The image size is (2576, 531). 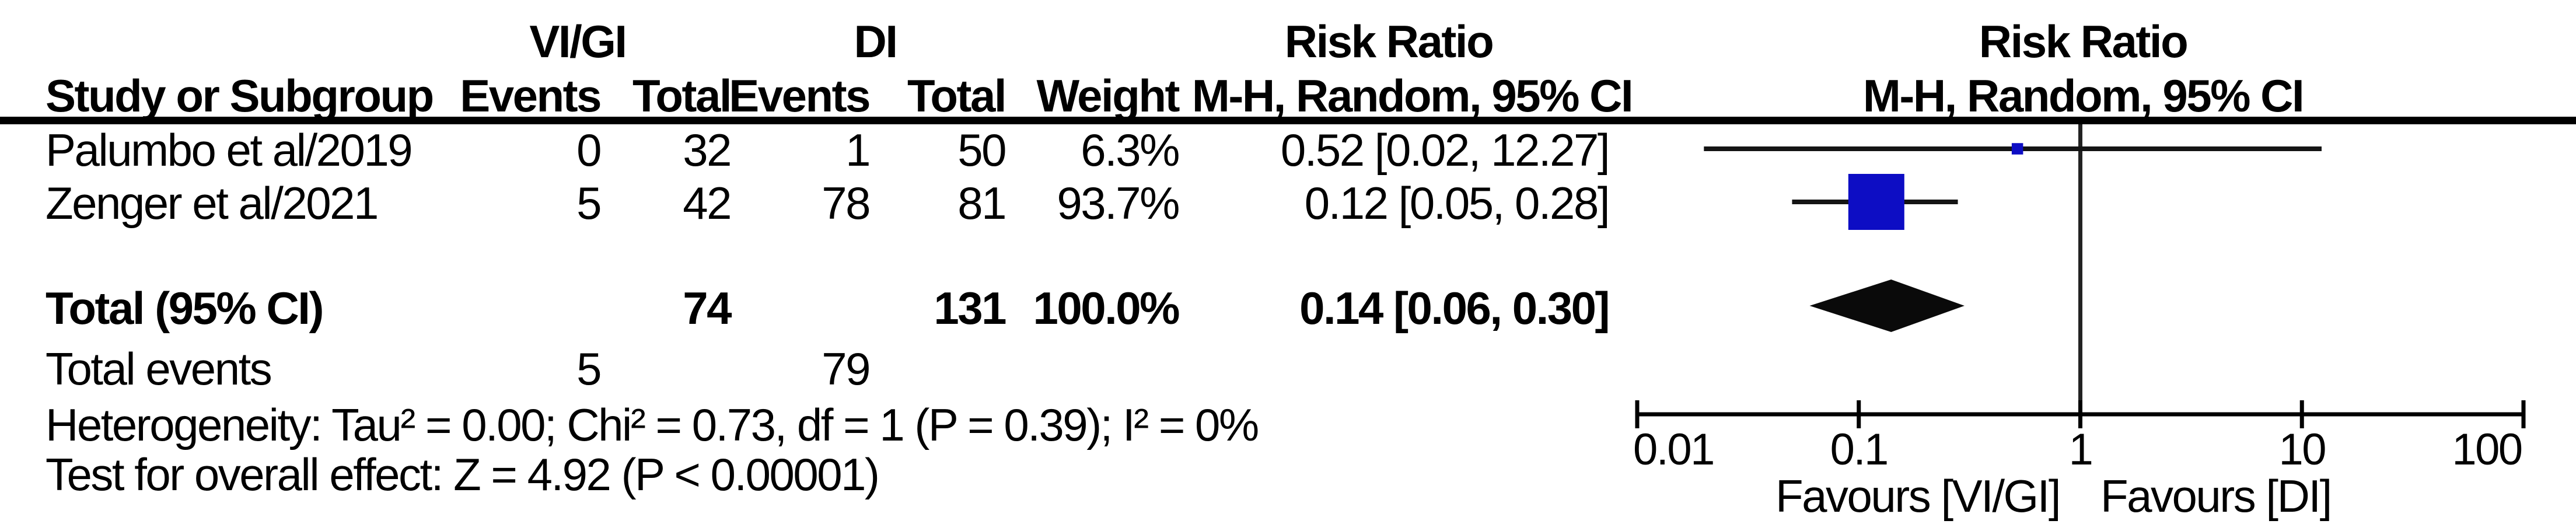 I want to click on risk-ratio-value: 0.12 [0.05, 0.28], so click(x=1457, y=203).